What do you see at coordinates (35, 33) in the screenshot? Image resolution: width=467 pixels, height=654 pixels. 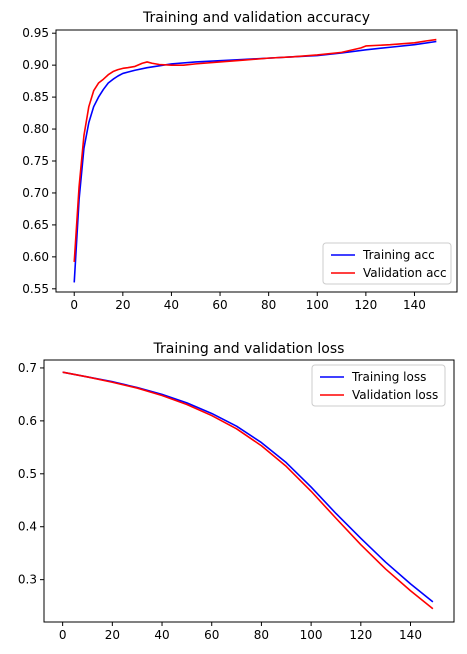 I see `y-tick-label: 0.95` at bounding box center [35, 33].